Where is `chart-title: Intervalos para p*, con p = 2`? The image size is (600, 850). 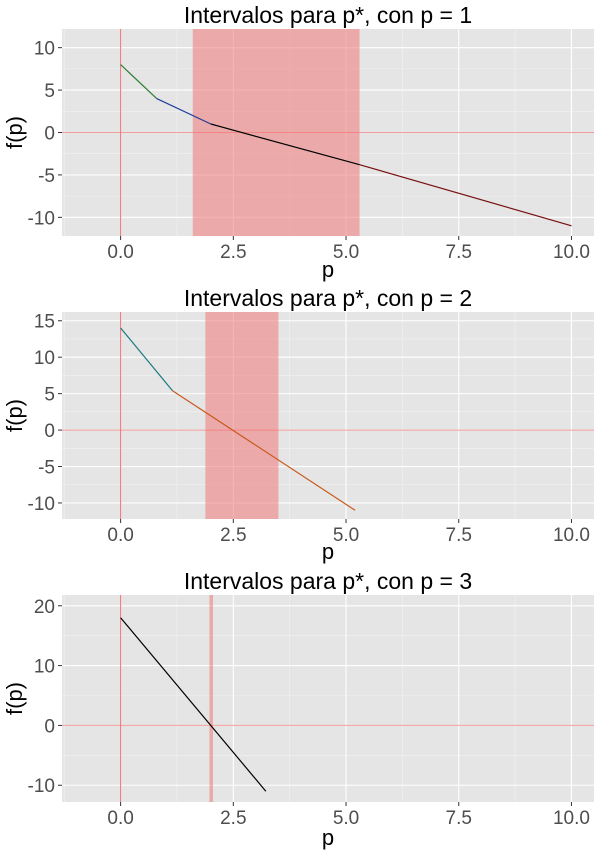
chart-title: Intervalos para p*, con p = 2 is located at coordinates (328, 298).